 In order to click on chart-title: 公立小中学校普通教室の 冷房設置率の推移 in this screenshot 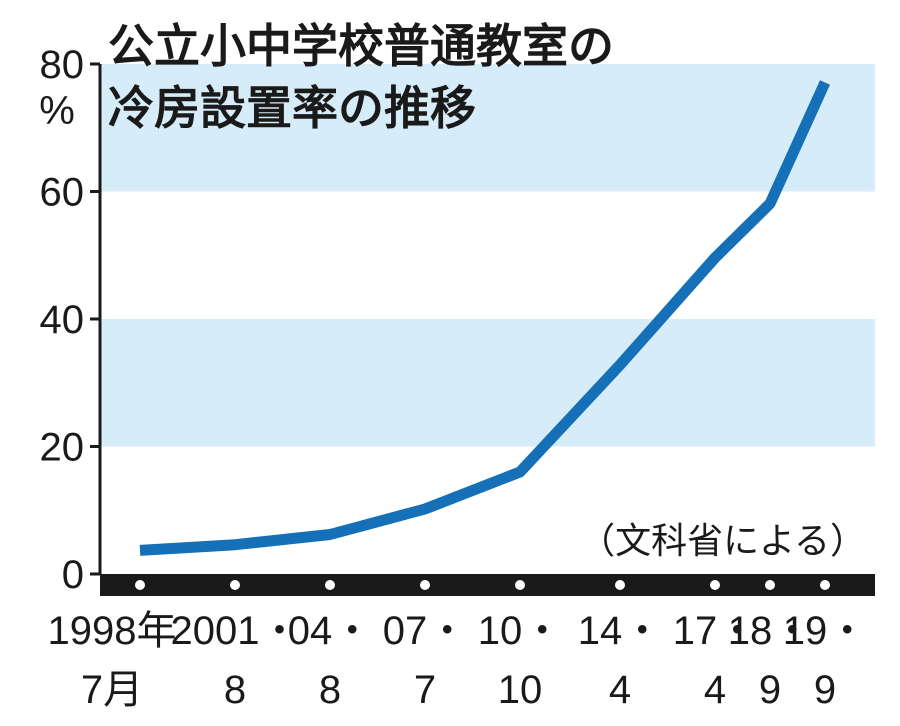, I will do `click(361, 77)`.